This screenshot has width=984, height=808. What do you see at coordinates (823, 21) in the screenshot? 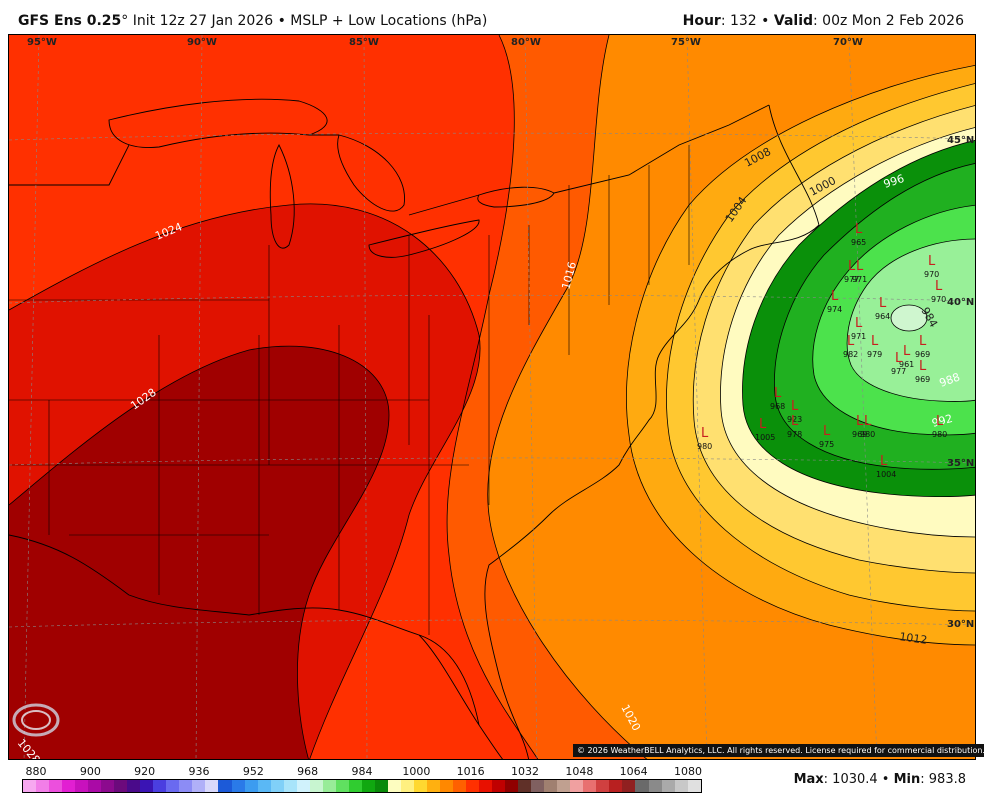
I see `header-valid: Hour: 132 • Valid: 00z Mon 2 Feb 2026` at bounding box center [823, 21].